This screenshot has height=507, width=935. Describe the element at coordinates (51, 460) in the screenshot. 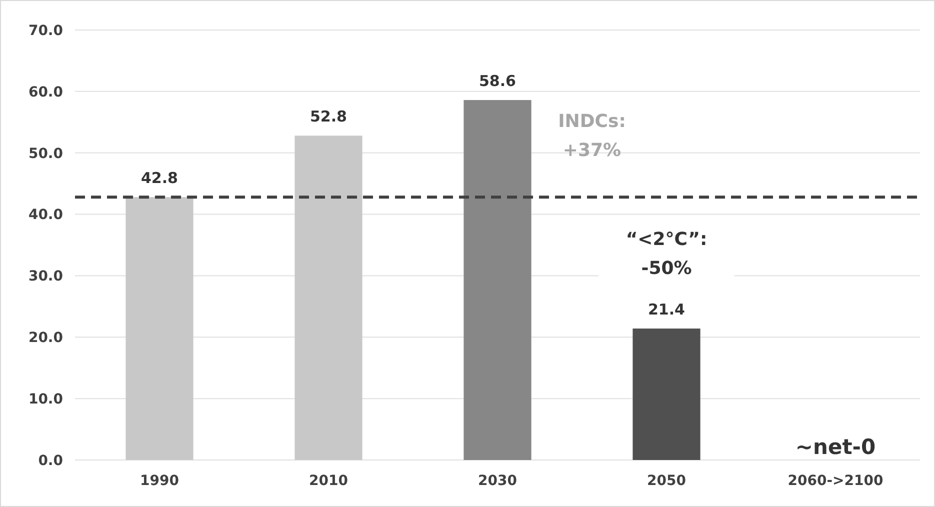

I see `y-tick-label: 0.0` at that location.